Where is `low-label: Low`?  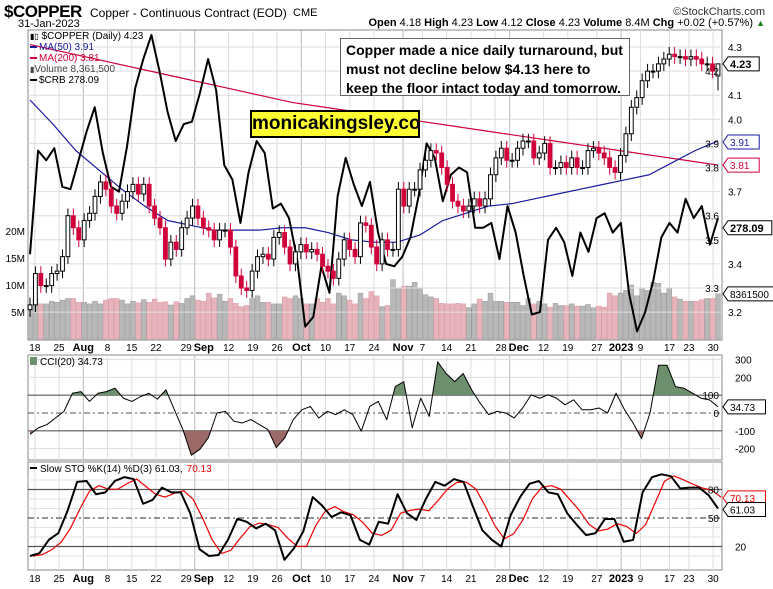
low-label: Low is located at coordinates (487, 23).